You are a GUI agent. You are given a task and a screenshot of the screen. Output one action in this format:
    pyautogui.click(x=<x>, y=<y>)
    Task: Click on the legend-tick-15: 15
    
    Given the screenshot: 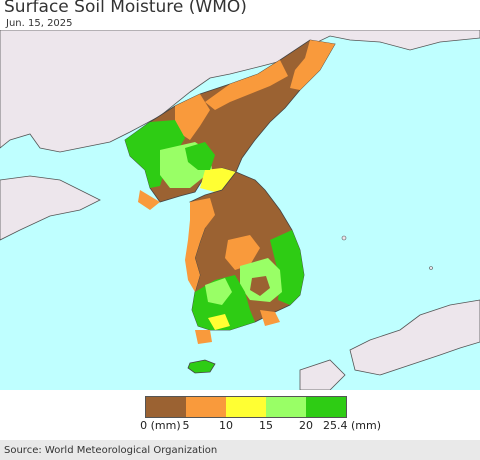 What is the action you would take?
    pyautogui.click(x=266, y=425)
    